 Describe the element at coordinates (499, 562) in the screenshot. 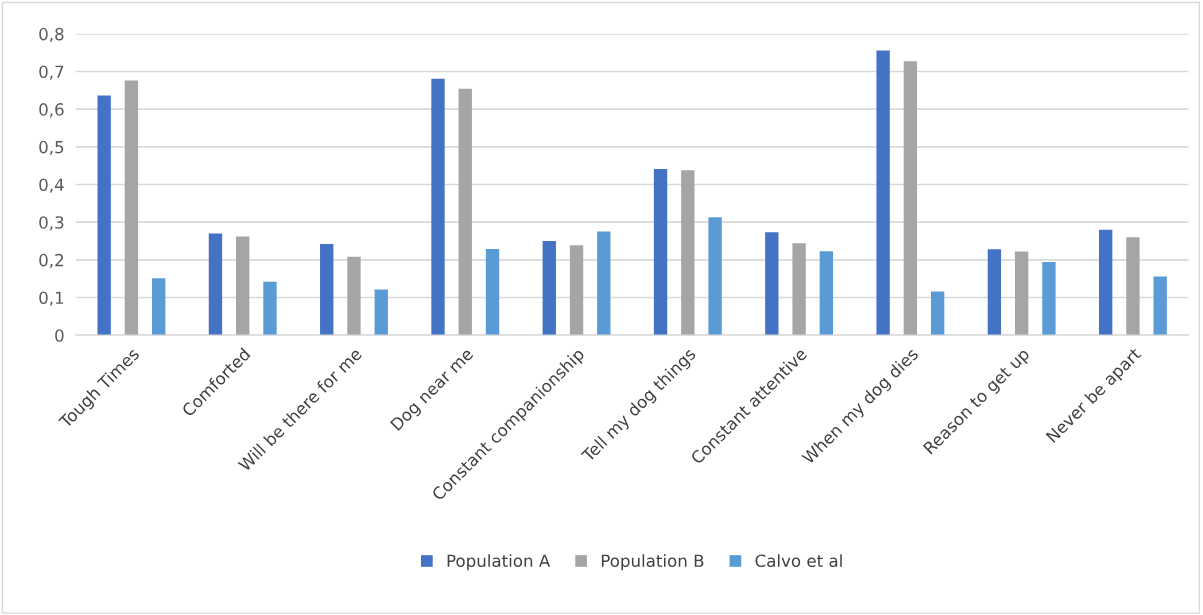

I see `legend-label: Population A` at that location.